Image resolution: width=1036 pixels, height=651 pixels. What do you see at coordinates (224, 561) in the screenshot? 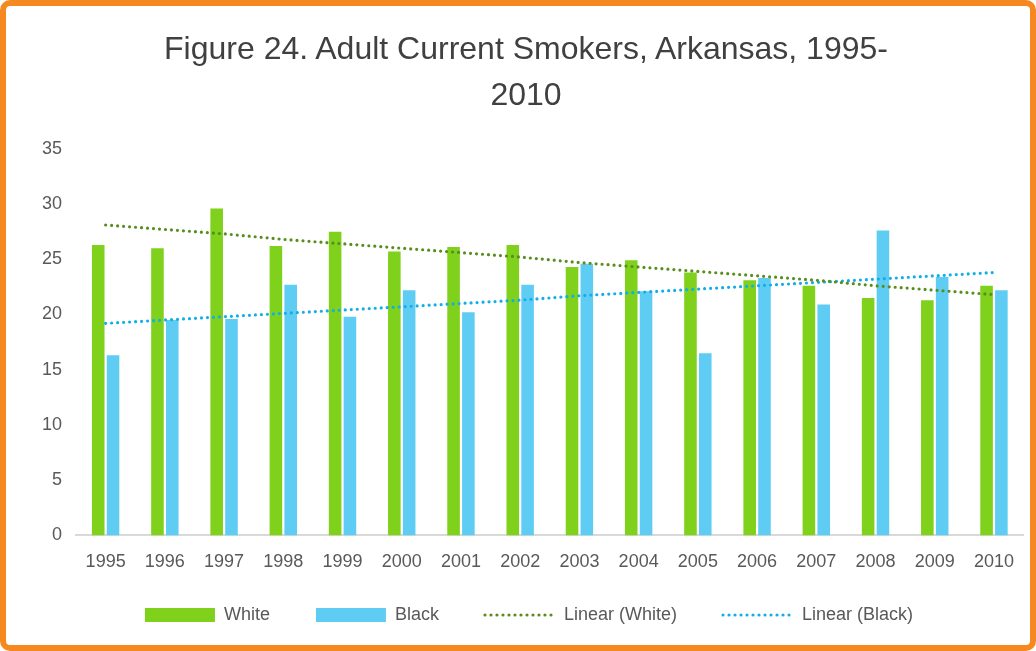
I see `x-tick-label: 1997` at bounding box center [224, 561].